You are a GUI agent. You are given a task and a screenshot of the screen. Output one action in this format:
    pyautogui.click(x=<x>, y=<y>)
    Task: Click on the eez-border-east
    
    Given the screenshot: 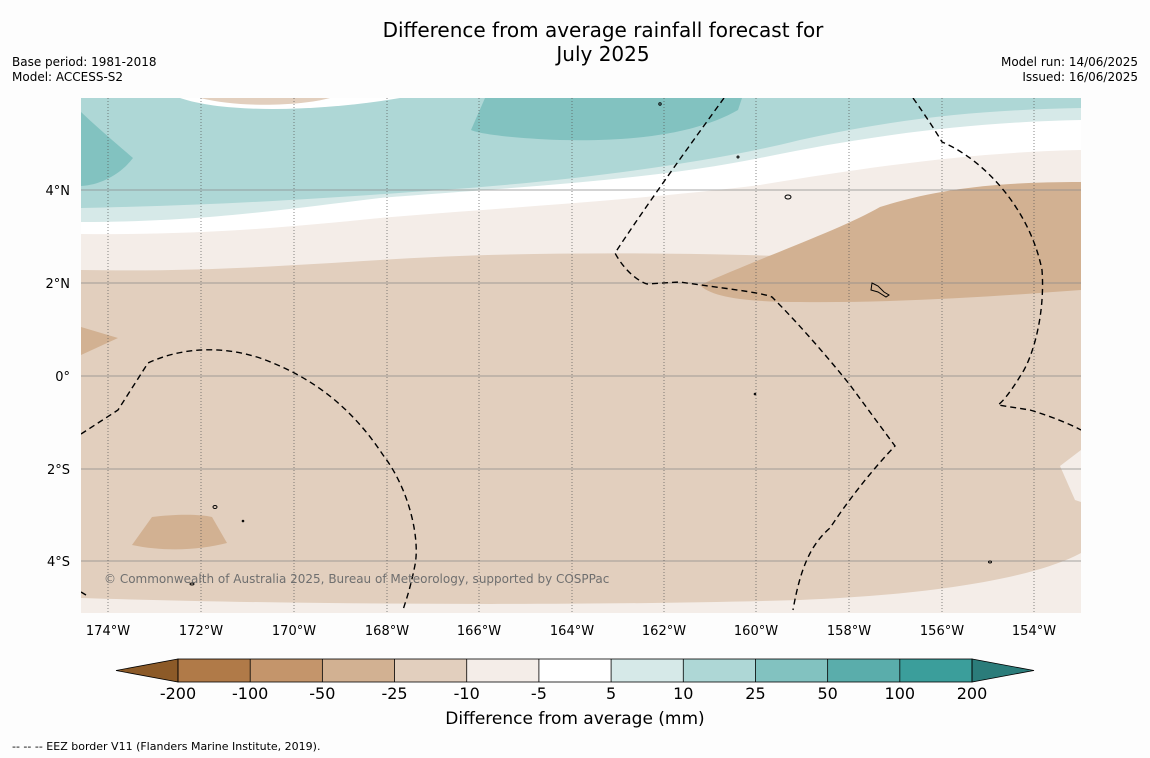 What is the action you would take?
    pyautogui.click(x=996, y=264)
    